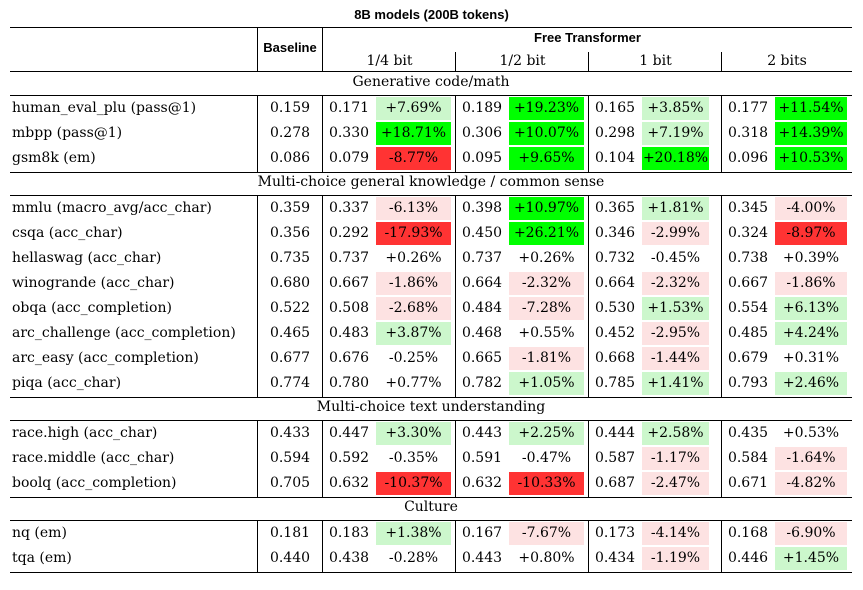  What do you see at coordinates (431, 507) in the screenshot?
I see `section-title: Culture` at bounding box center [431, 507].